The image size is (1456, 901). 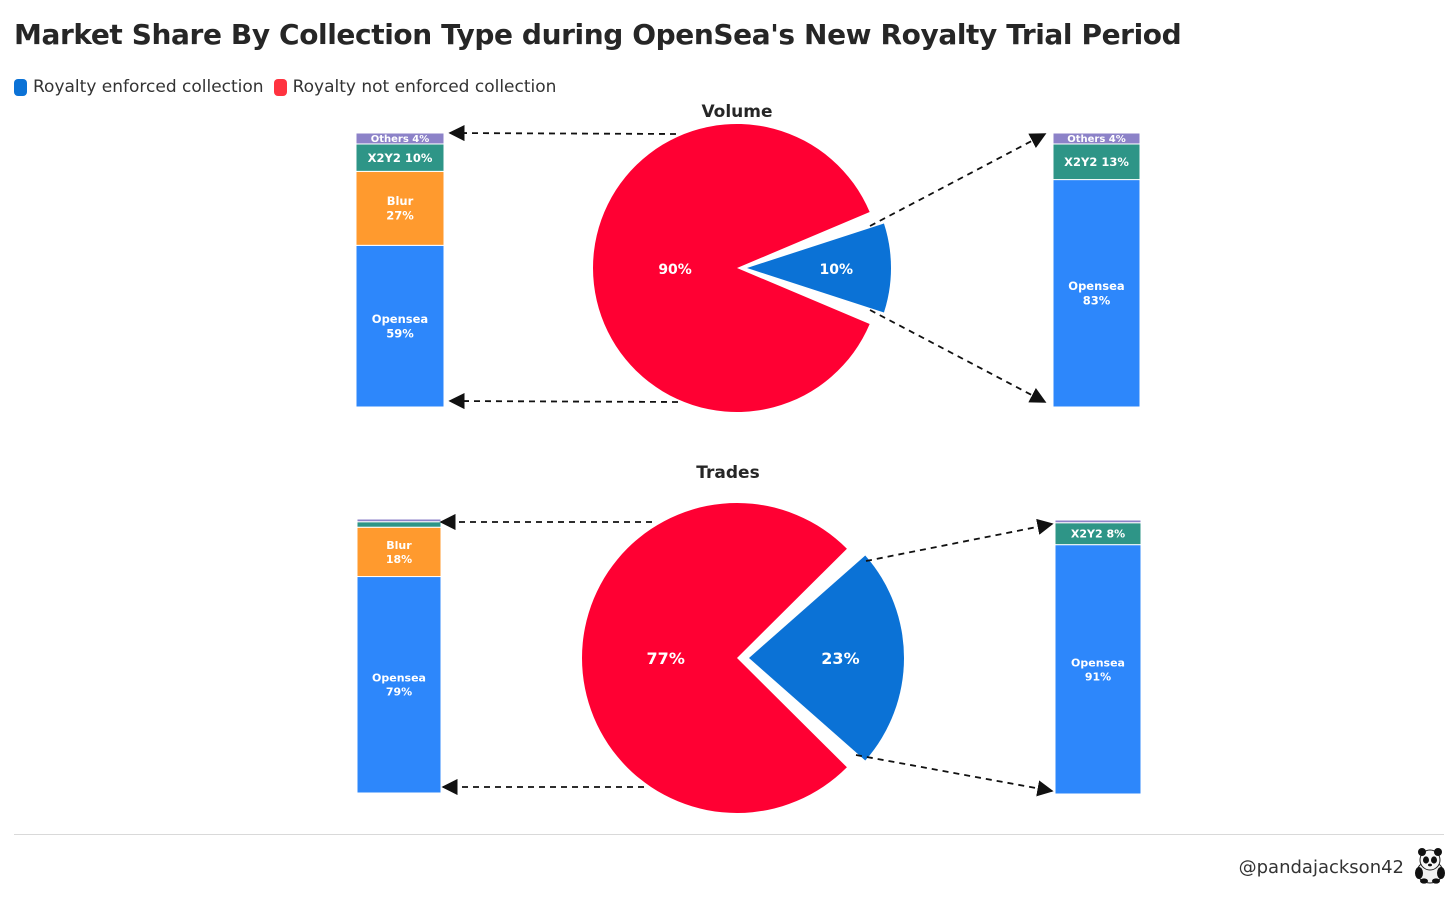 What do you see at coordinates (837, 270) in the screenshot?
I see `volume-pie-label-enforced: 10%` at bounding box center [837, 270].